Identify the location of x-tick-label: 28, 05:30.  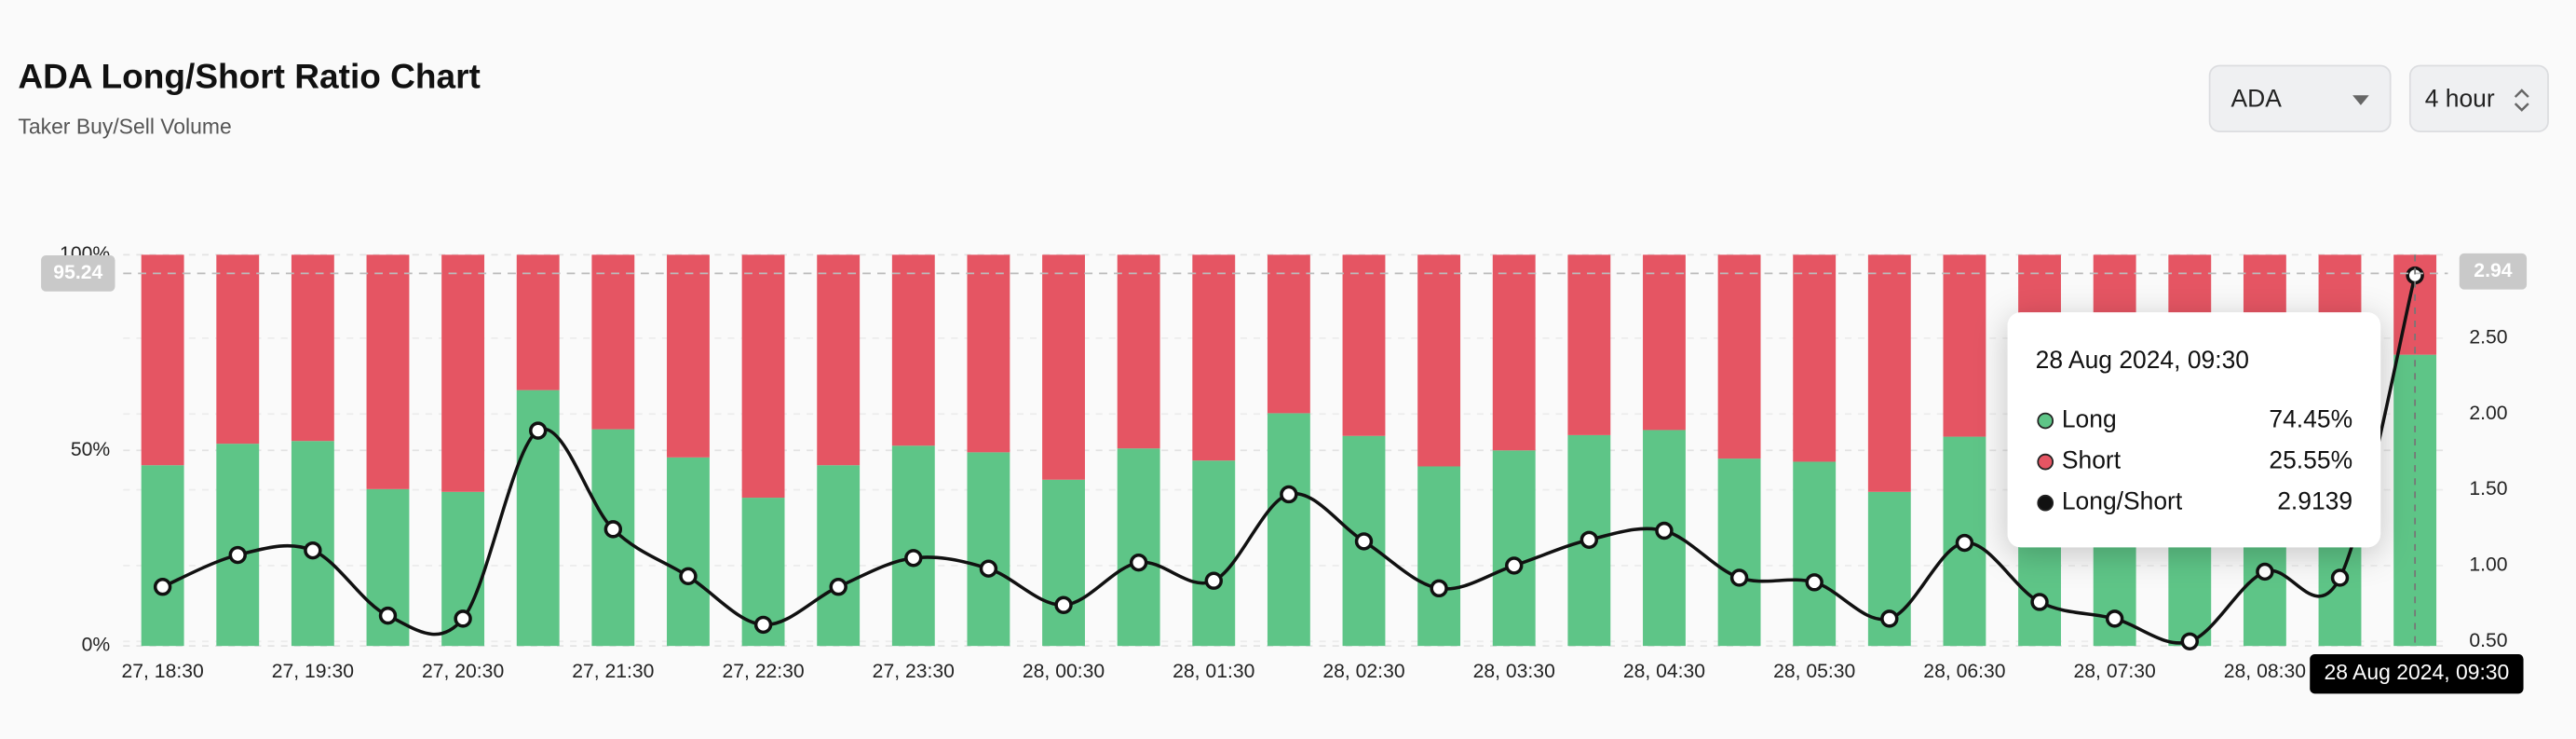
(1814, 671).